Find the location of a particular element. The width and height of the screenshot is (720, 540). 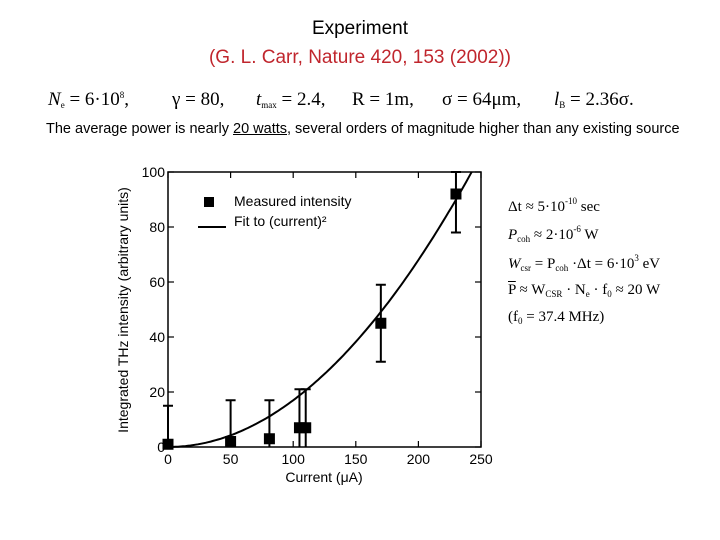

x-tick-label: 250 is located at coordinates (481, 459).